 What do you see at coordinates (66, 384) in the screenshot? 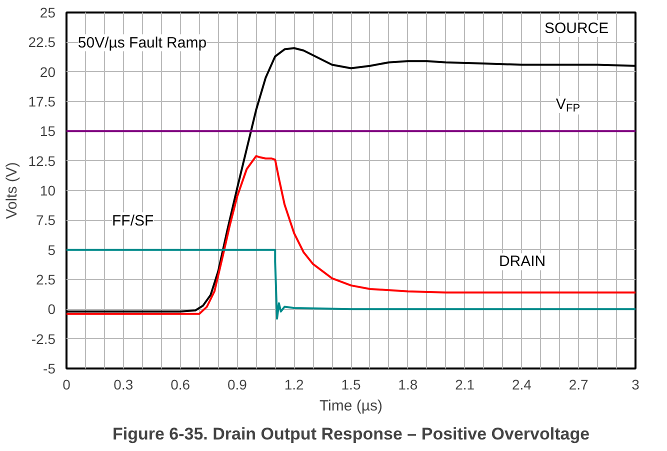
I see `x-tick-label: 0` at bounding box center [66, 384].